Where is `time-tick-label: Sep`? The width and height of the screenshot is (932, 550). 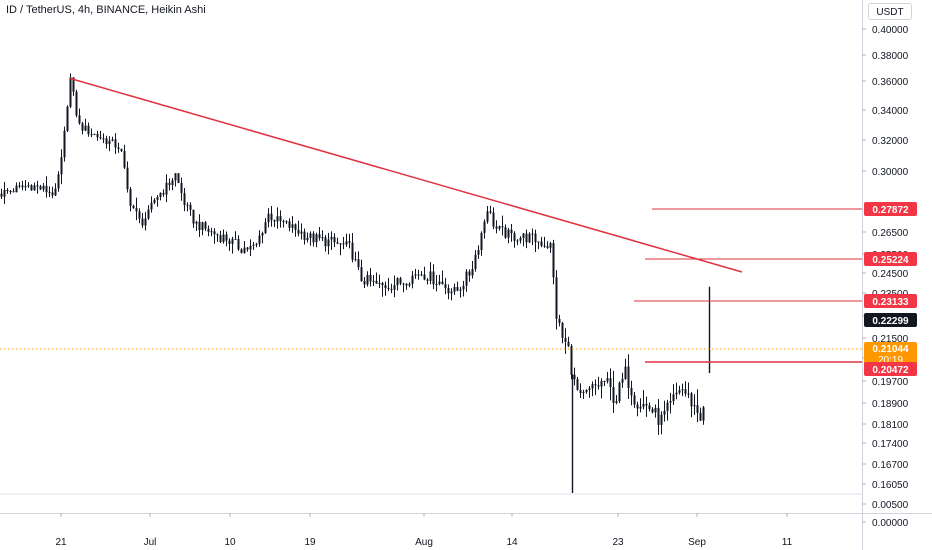
time-tick-label: Sep is located at coordinates (697, 542).